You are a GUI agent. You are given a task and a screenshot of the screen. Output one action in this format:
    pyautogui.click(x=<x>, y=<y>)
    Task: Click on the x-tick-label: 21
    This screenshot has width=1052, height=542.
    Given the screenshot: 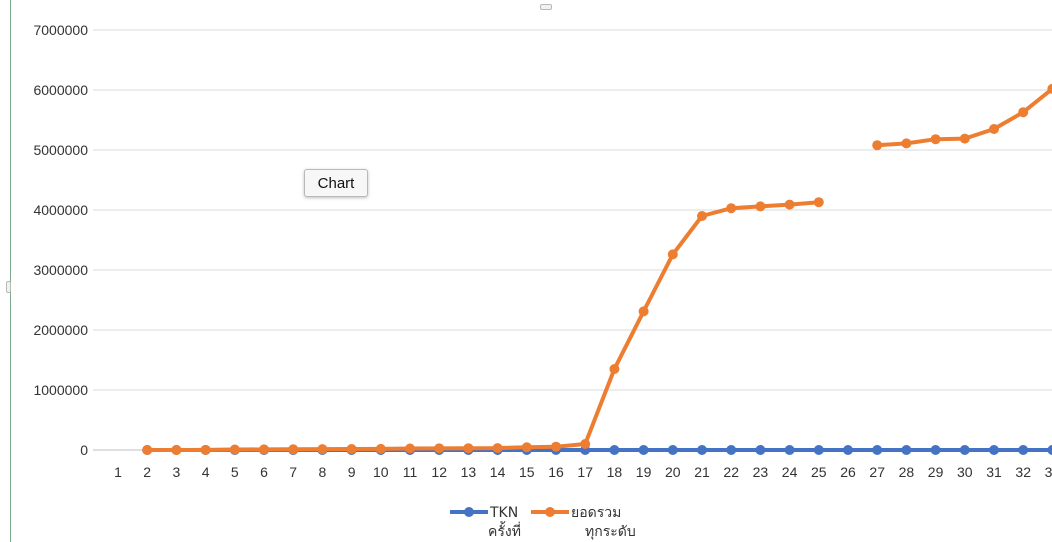 What is the action you would take?
    pyautogui.click(x=702, y=472)
    